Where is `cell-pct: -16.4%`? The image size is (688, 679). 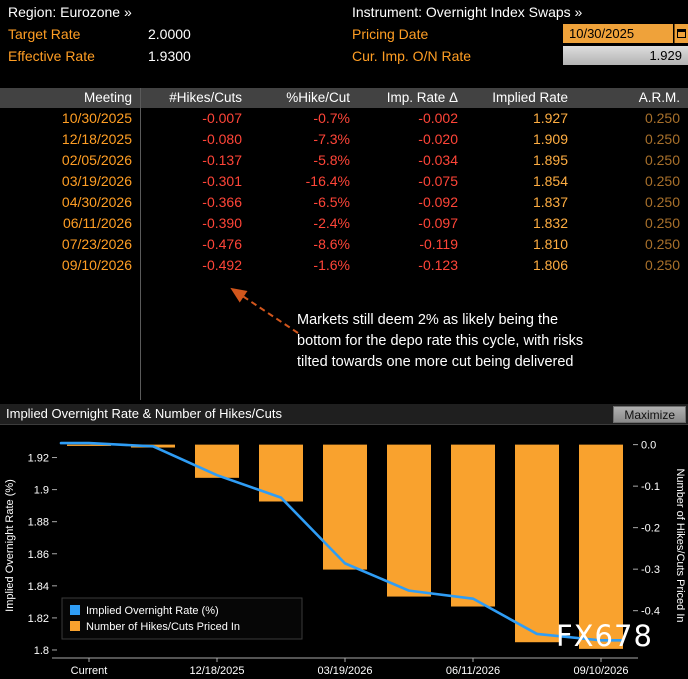 cell-pct: -16.4% is located at coordinates (327, 181).